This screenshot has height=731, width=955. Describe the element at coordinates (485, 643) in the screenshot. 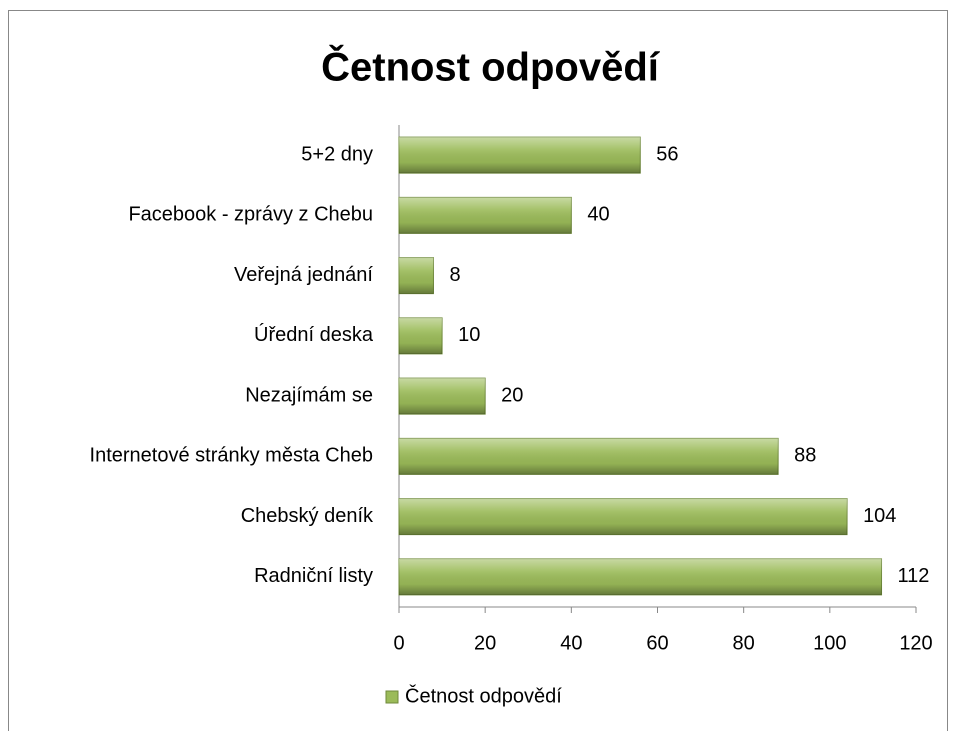

I see `x-tick-label: 20` at that location.